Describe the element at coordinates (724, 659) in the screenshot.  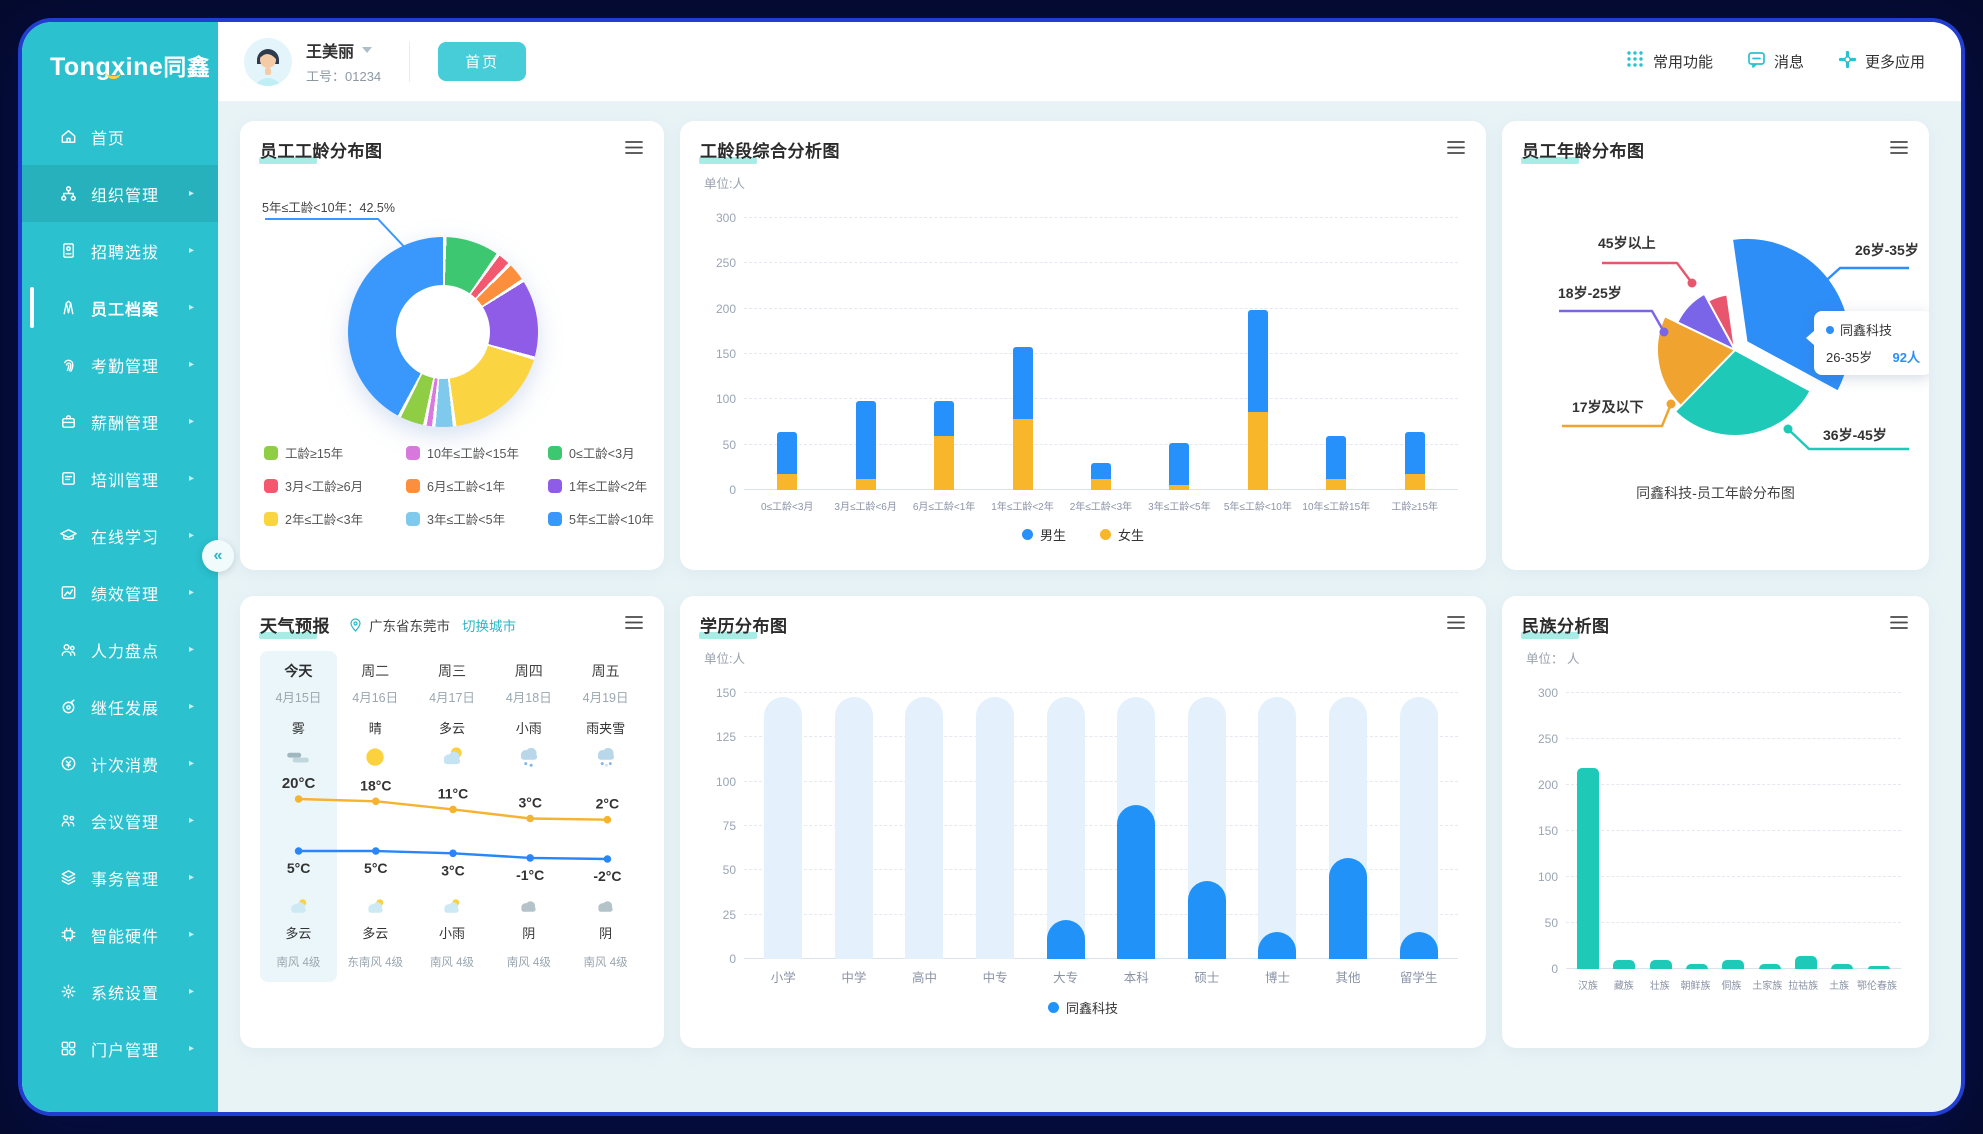
I see `unit-label: 单位:人` at that location.